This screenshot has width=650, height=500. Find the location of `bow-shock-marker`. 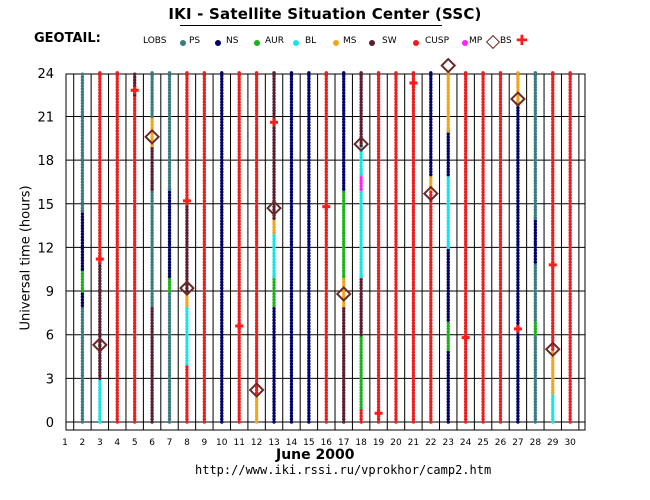

bow-shock-marker is located at coordinates (100, 259).